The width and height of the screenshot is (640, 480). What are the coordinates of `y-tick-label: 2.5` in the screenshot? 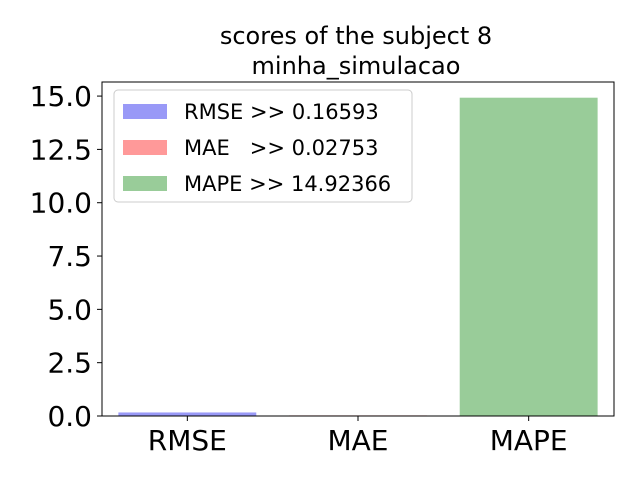 It's located at (69, 363).